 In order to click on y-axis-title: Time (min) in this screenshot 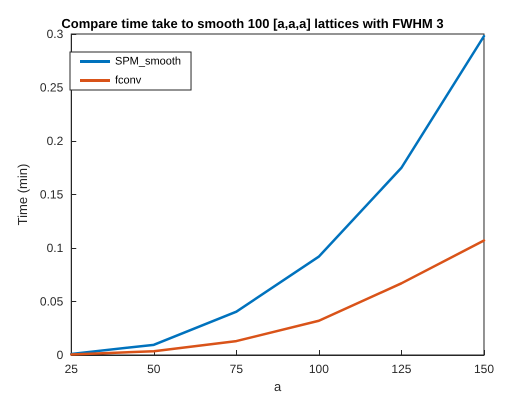, I will do `click(22, 195)`.